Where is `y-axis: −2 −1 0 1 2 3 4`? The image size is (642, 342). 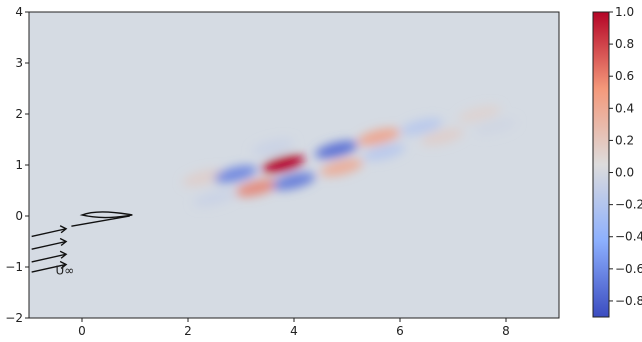 y-axis: −2 −1 0 1 2 3 4 is located at coordinates (17, 165).